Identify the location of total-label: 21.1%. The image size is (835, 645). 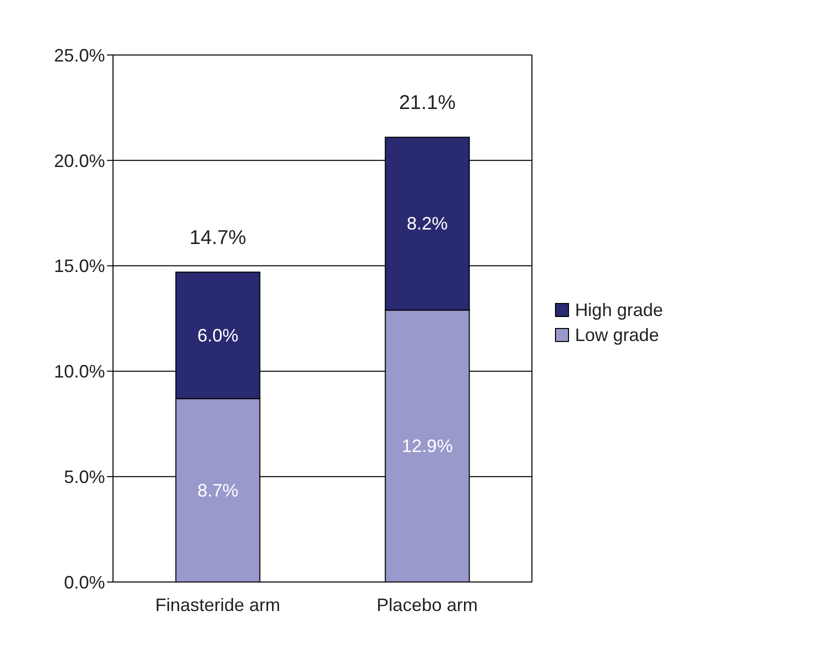
(427, 103).